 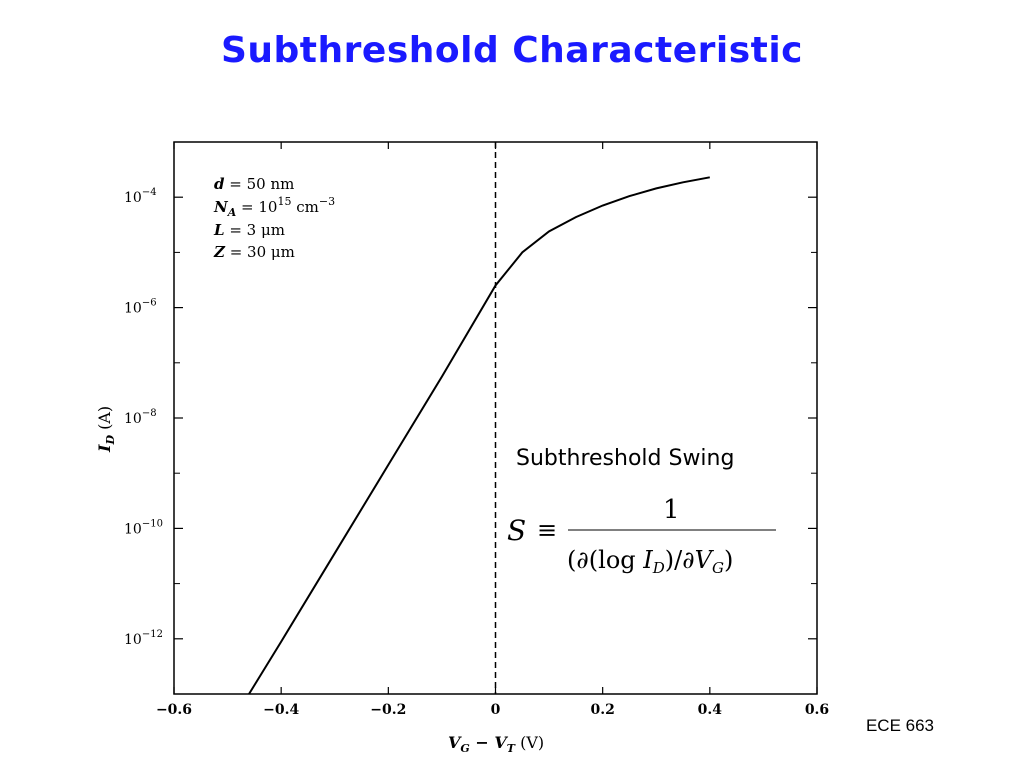 What do you see at coordinates (899, 725) in the screenshot?
I see `footer-course-label: ECE 663` at bounding box center [899, 725].